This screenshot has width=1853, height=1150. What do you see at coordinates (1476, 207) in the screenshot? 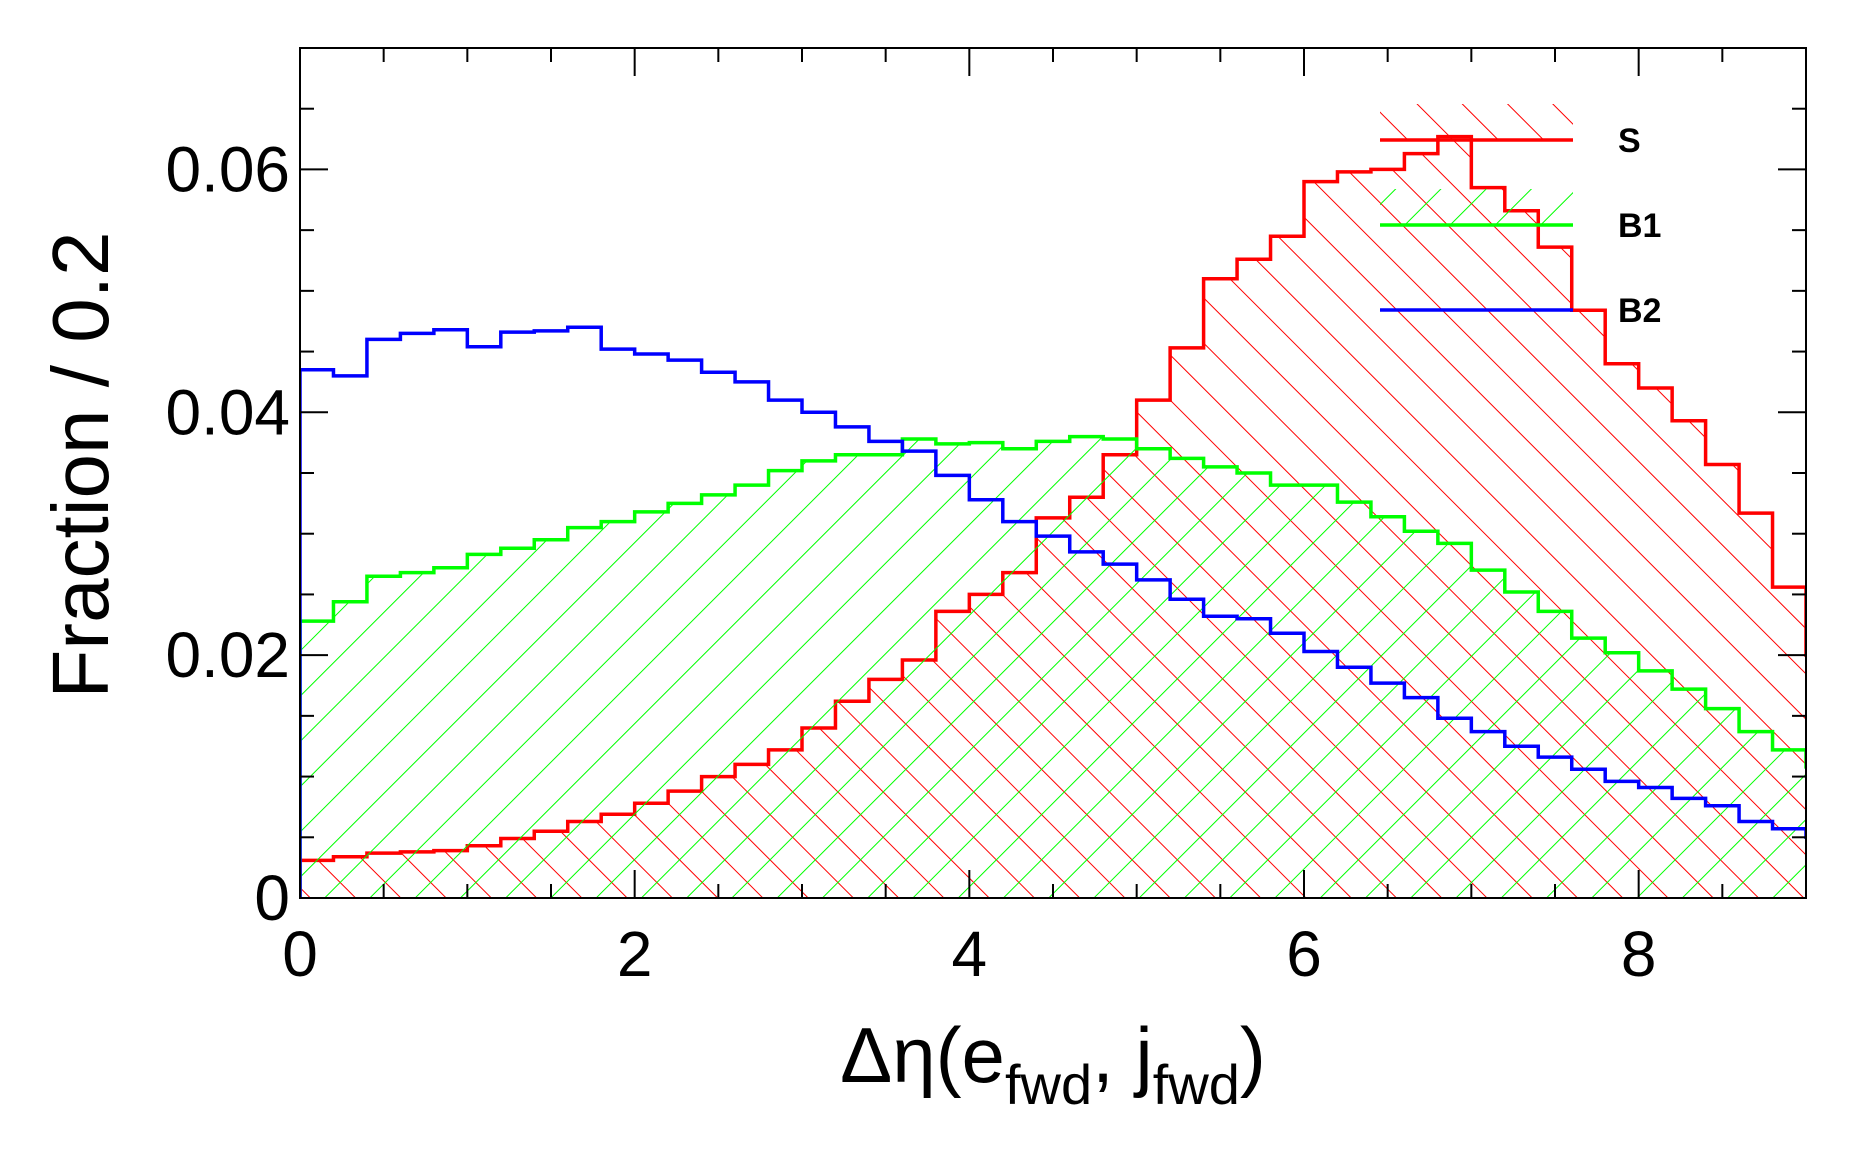
I see `legend-swatch-b1` at bounding box center [1476, 207].